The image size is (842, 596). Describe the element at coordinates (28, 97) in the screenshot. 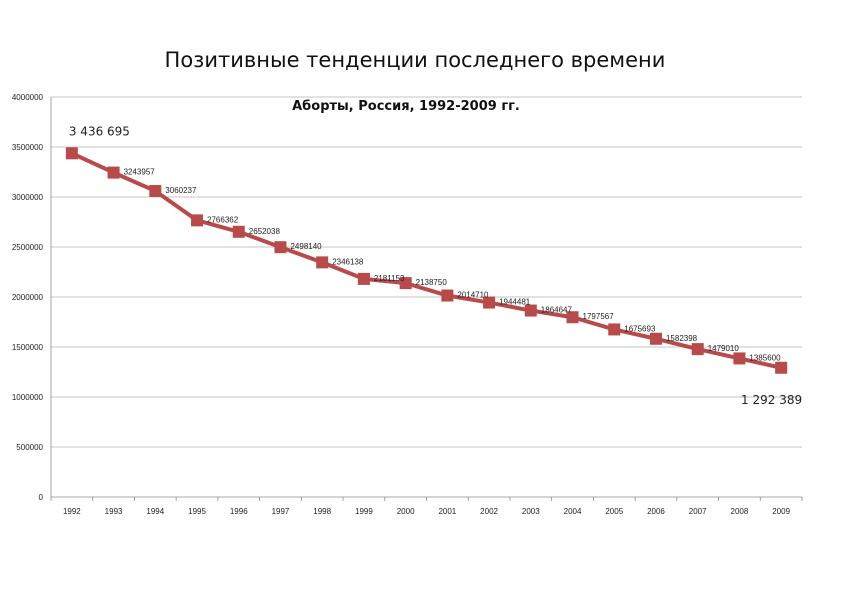

I see `y-tick-label: 4000000` at that location.